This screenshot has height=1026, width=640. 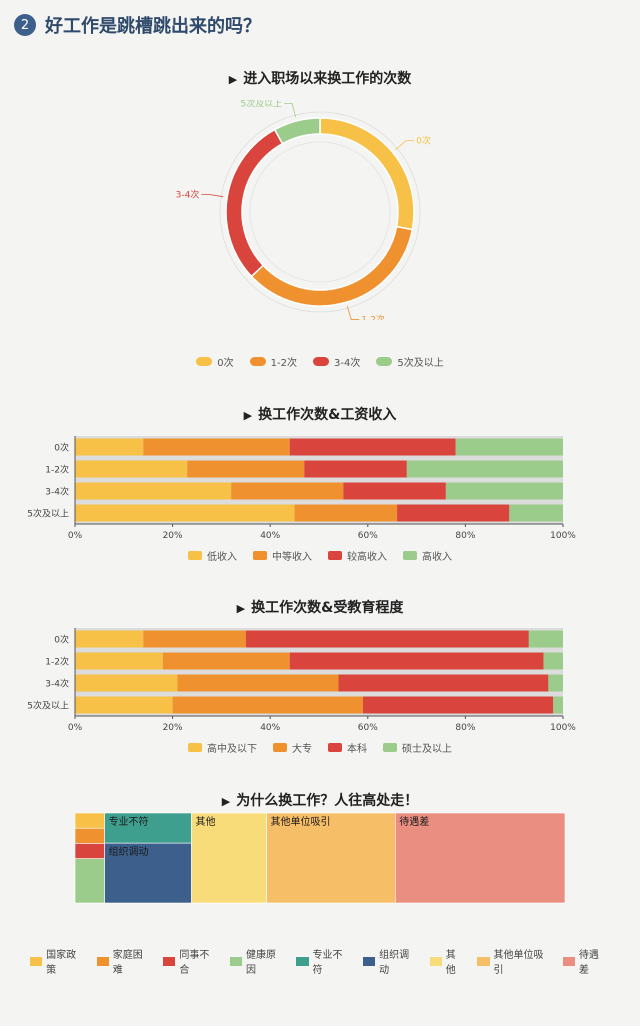 I want to click on legend-item: 1-2次, so click(x=273, y=361).